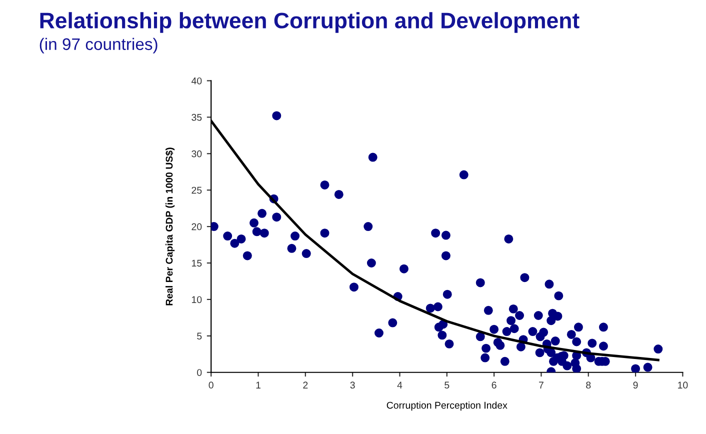  What do you see at coordinates (305, 385) in the screenshot?
I see `x-tick-label: 2` at bounding box center [305, 385].